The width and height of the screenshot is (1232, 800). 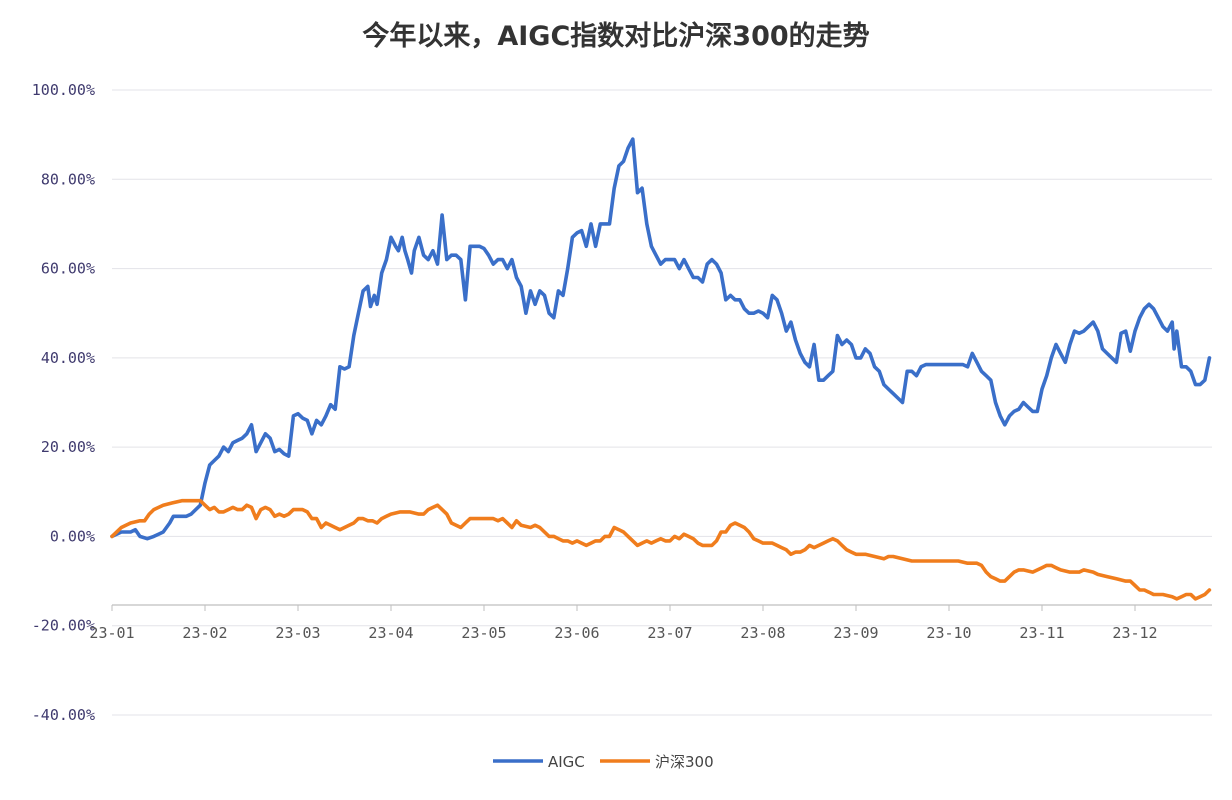 What do you see at coordinates (1134, 633) in the screenshot?
I see `x-tick-label: 23-12` at bounding box center [1134, 633].